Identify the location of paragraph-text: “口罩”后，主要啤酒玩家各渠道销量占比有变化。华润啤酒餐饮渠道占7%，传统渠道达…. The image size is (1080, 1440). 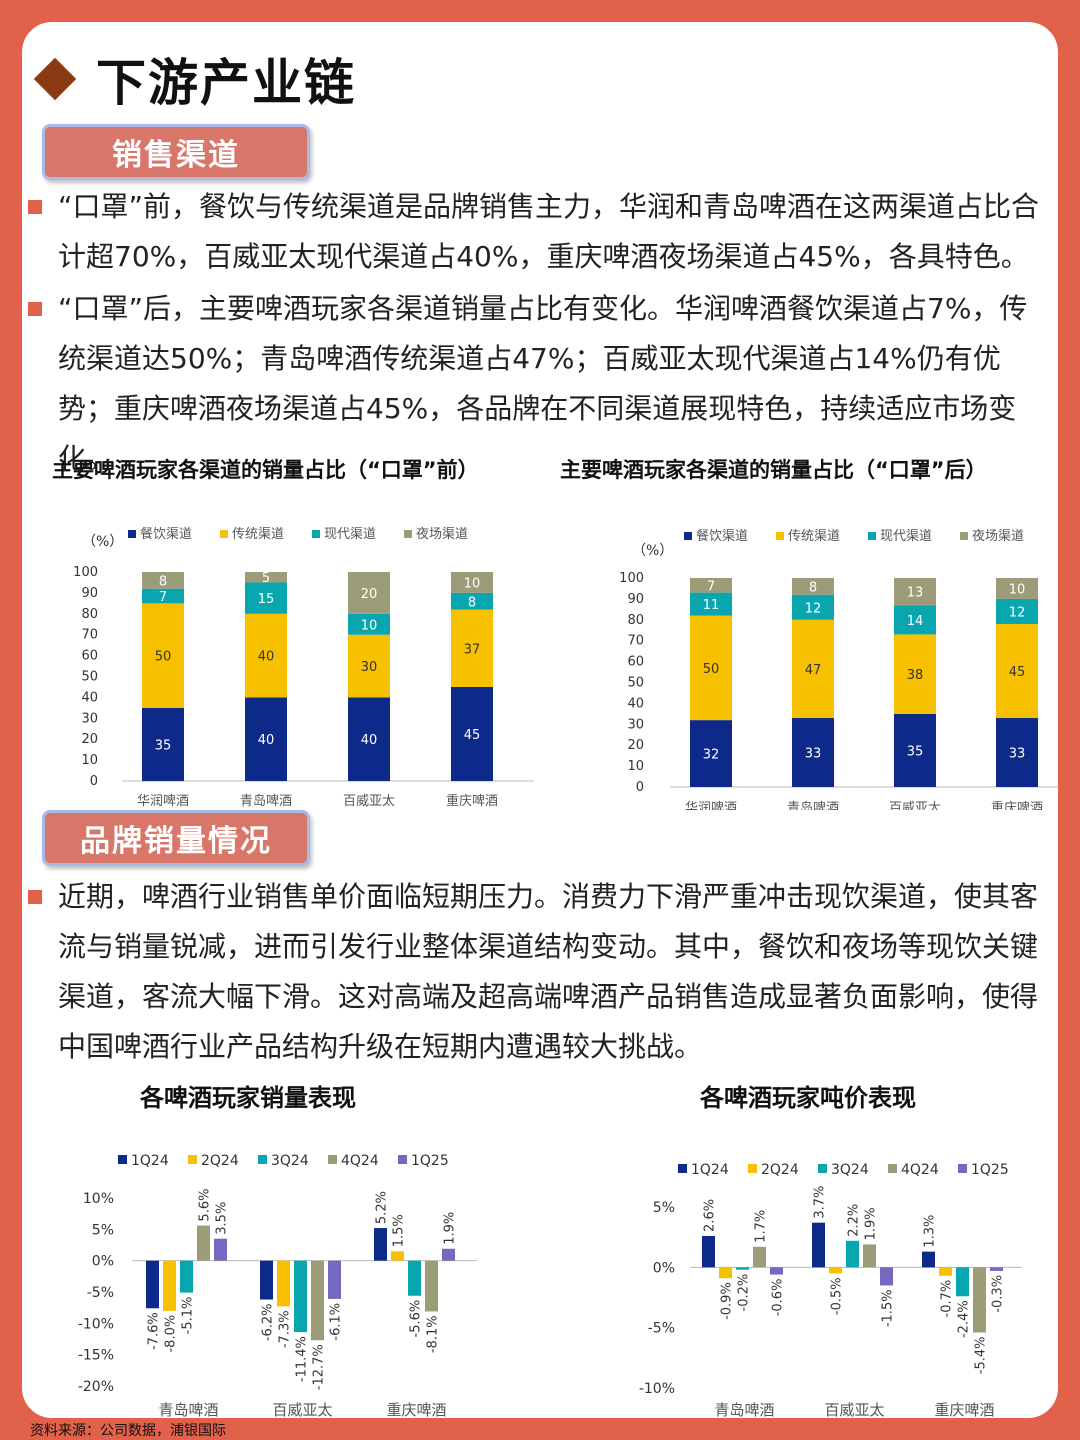
(543, 383).